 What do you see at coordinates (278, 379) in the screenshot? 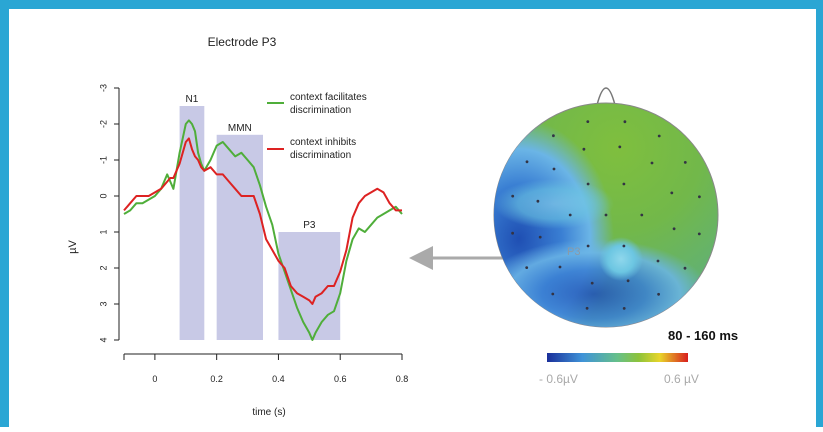
I see `x-tick-label: 0.4` at bounding box center [278, 379].